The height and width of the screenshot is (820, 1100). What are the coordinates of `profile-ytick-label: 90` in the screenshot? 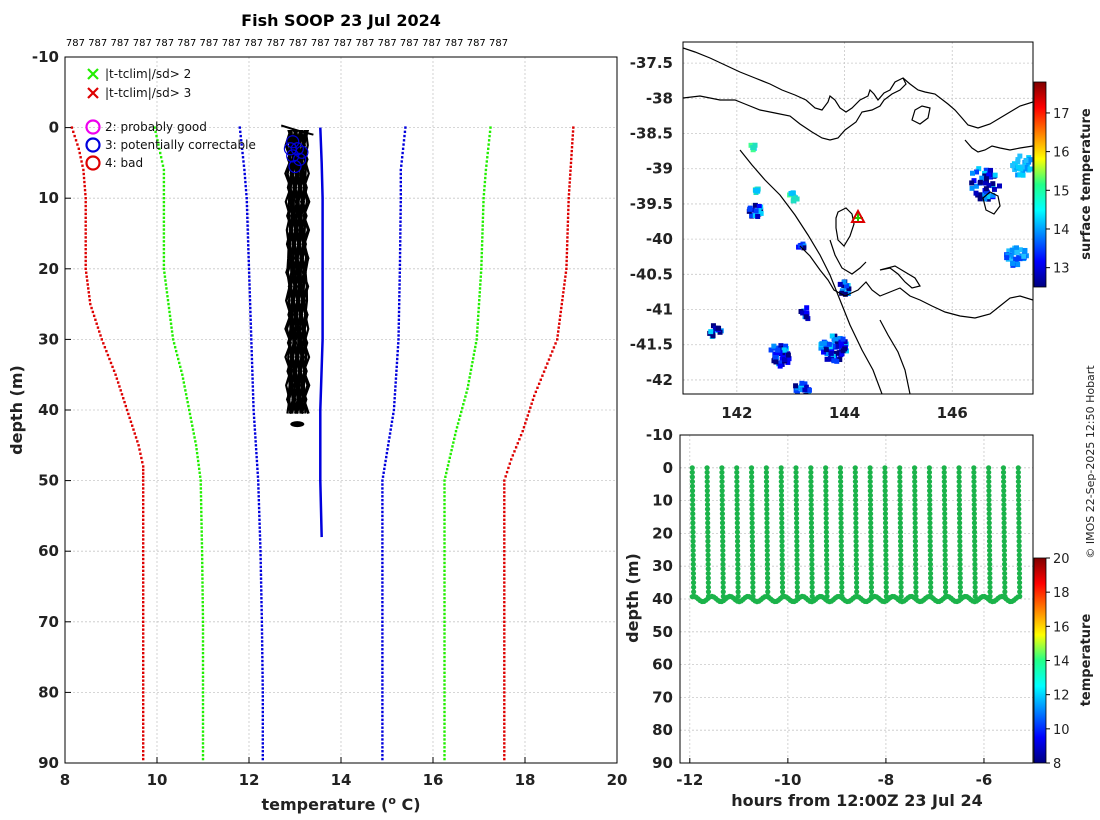 It's located at (48, 763).